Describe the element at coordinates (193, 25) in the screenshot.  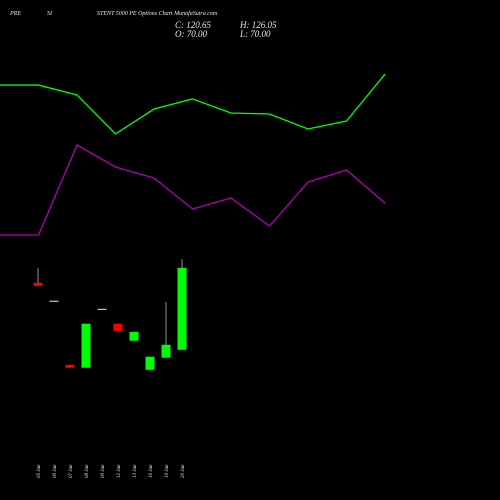
I see `info-close: C: 120.65` at that location.